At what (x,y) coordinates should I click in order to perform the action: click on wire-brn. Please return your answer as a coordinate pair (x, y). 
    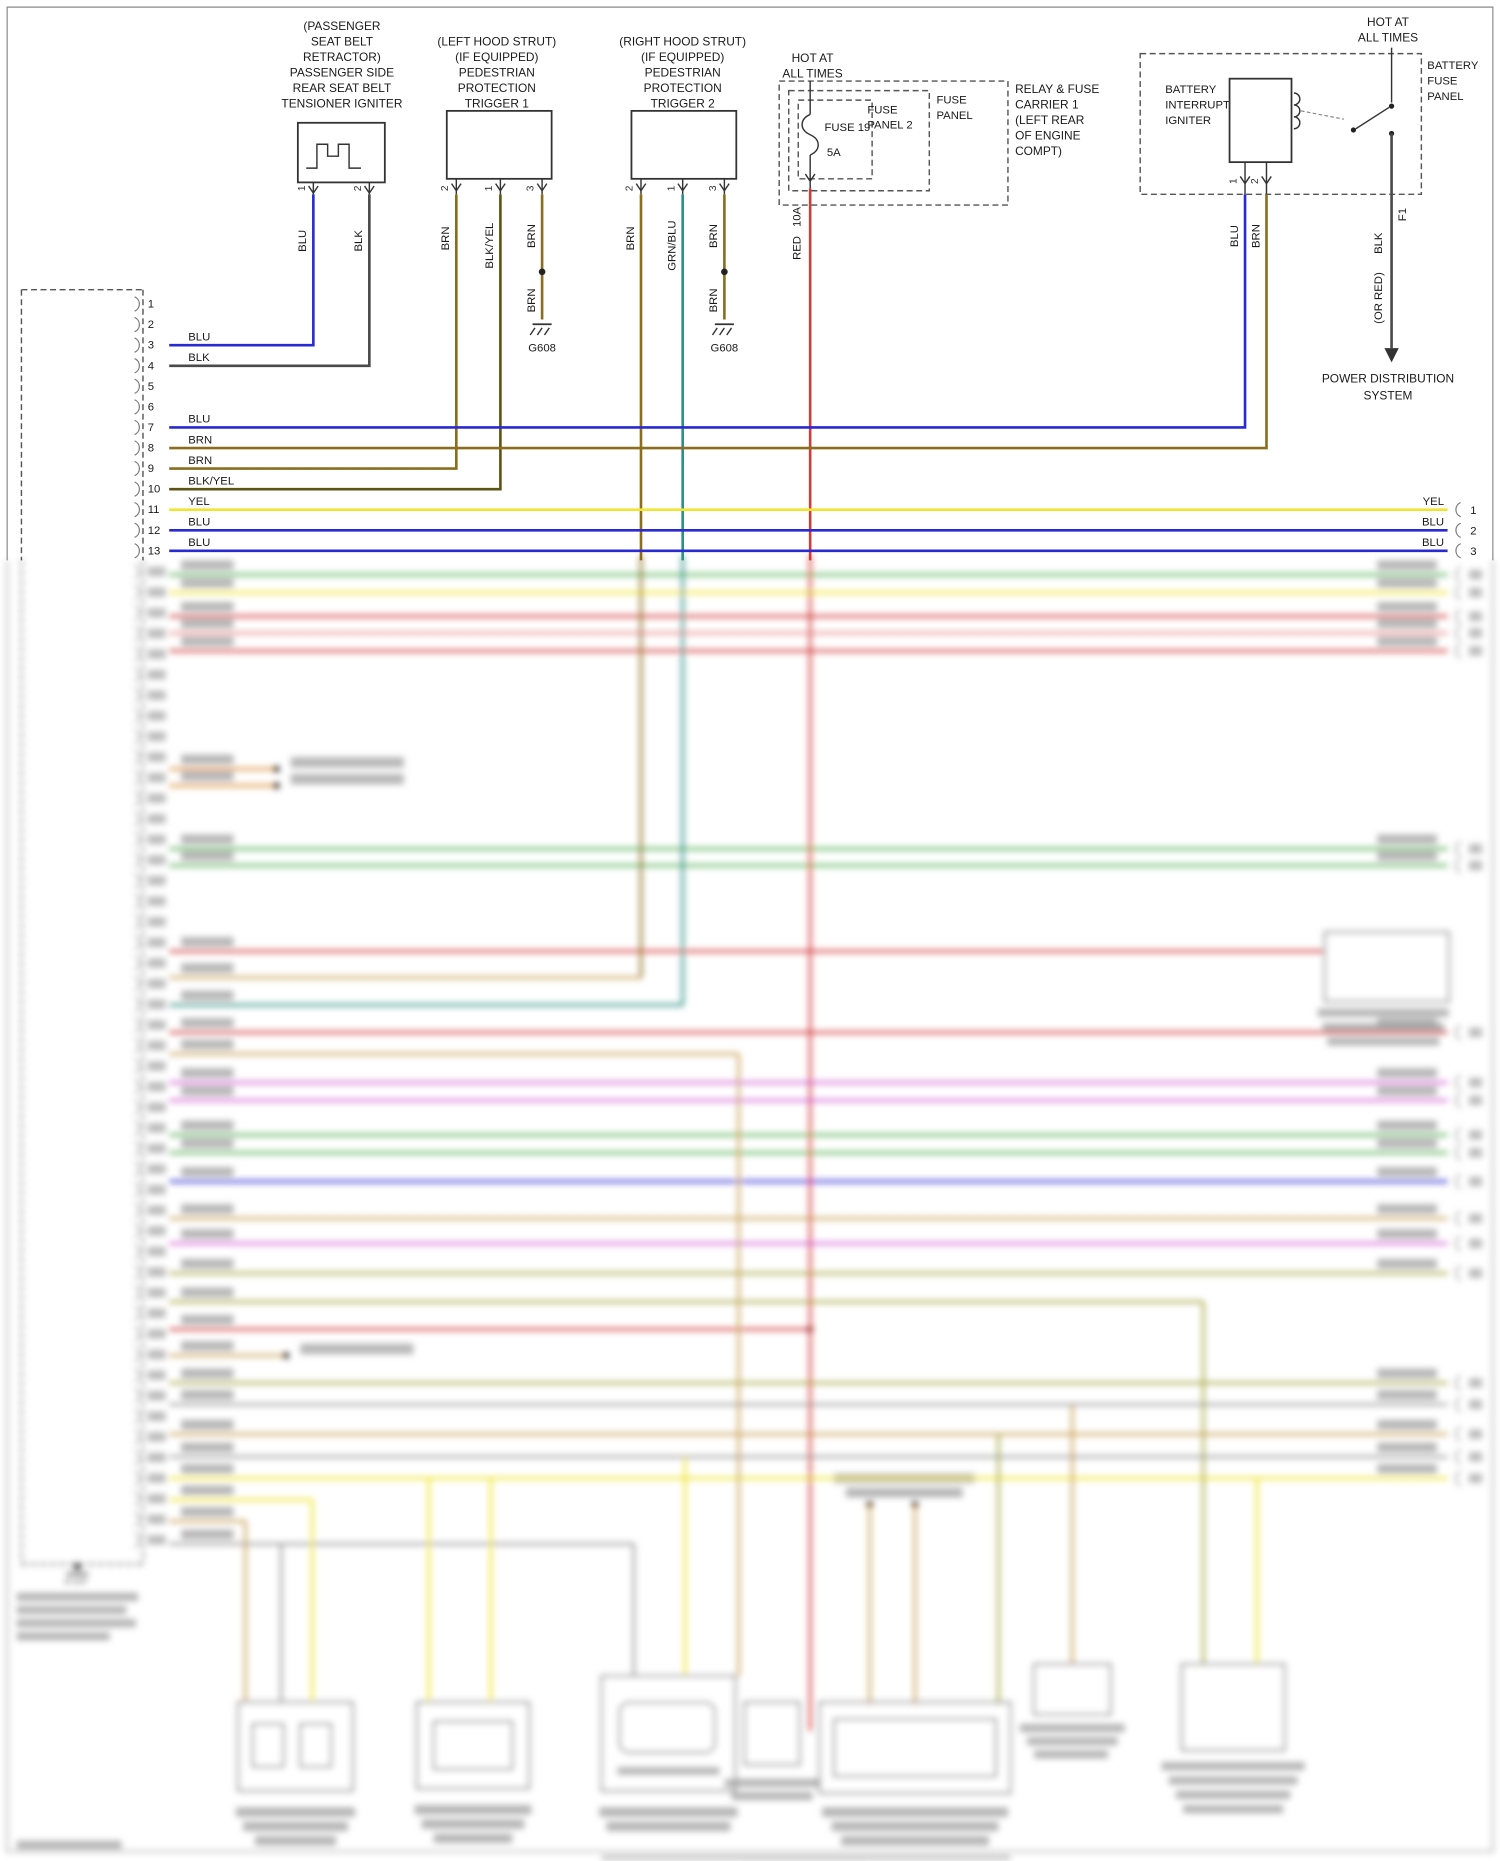
    Looking at the image, I should click on (313, 332).